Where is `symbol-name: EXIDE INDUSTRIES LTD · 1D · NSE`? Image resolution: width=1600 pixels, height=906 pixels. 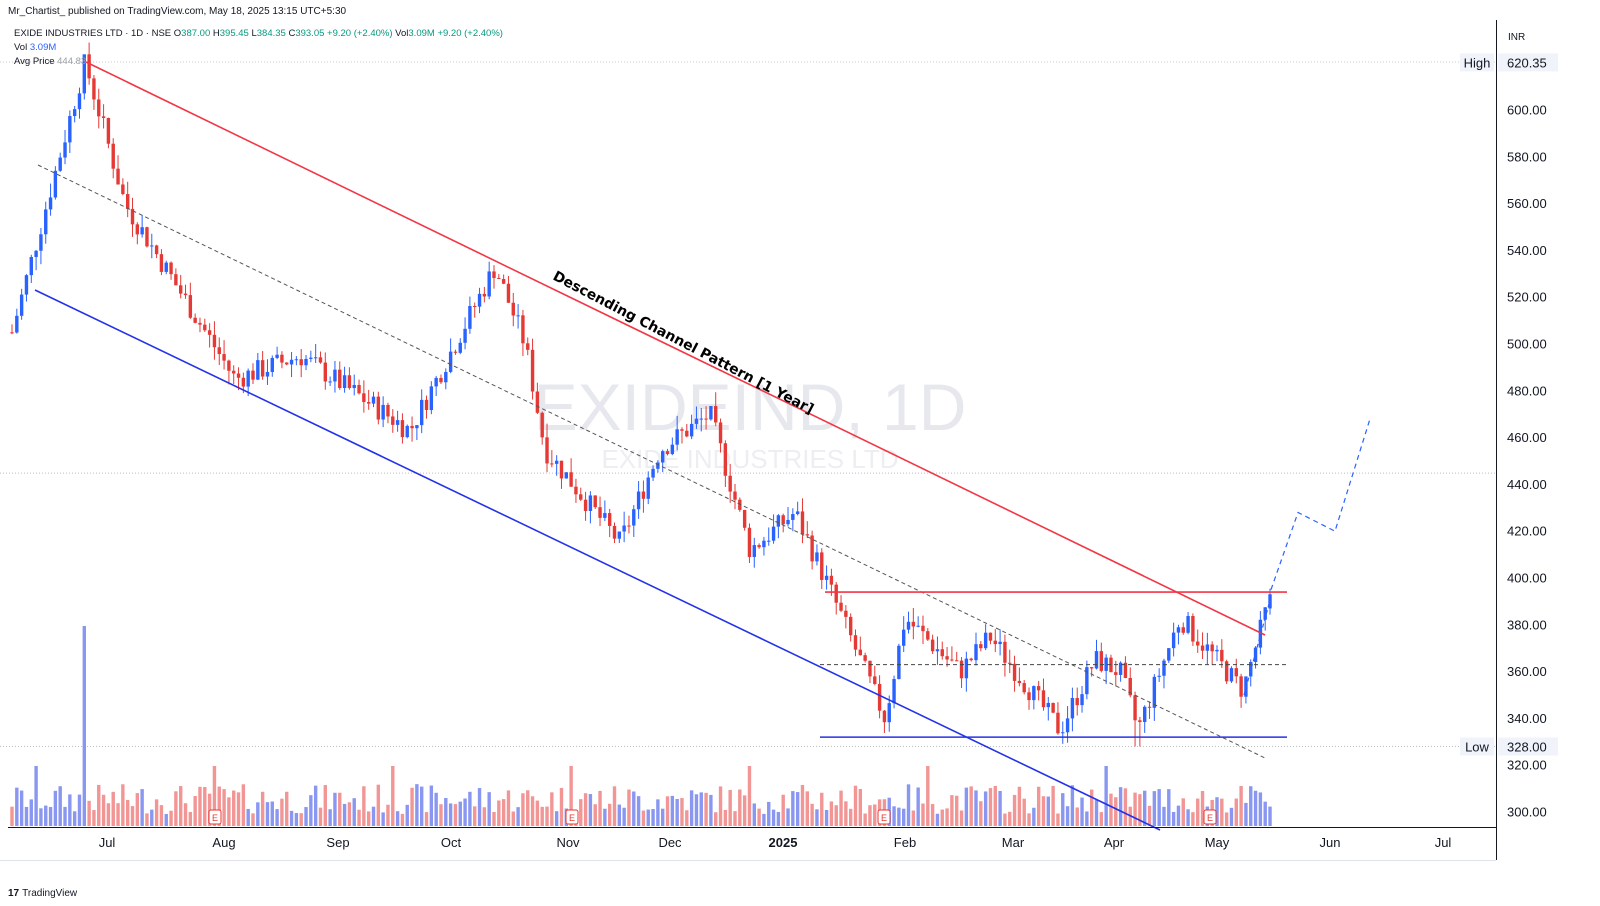
symbol-name: EXIDE INDUSTRIES LTD · 1D · NSE is located at coordinates (93, 33).